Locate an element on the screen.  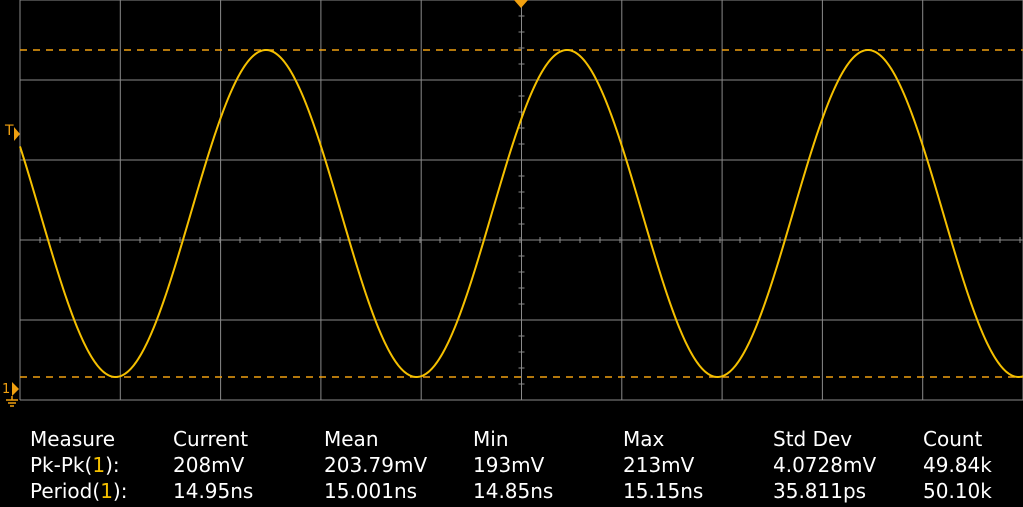
value-current: 208mV is located at coordinates (209, 465).